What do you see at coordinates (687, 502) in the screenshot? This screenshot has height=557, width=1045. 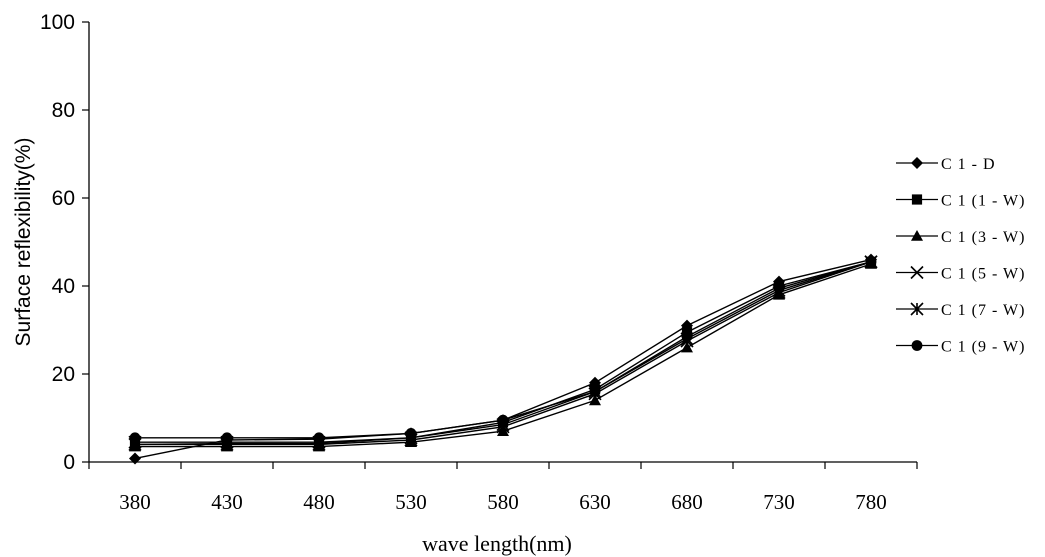 I see `x-tick-label: 680` at bounding box center [687, 502].